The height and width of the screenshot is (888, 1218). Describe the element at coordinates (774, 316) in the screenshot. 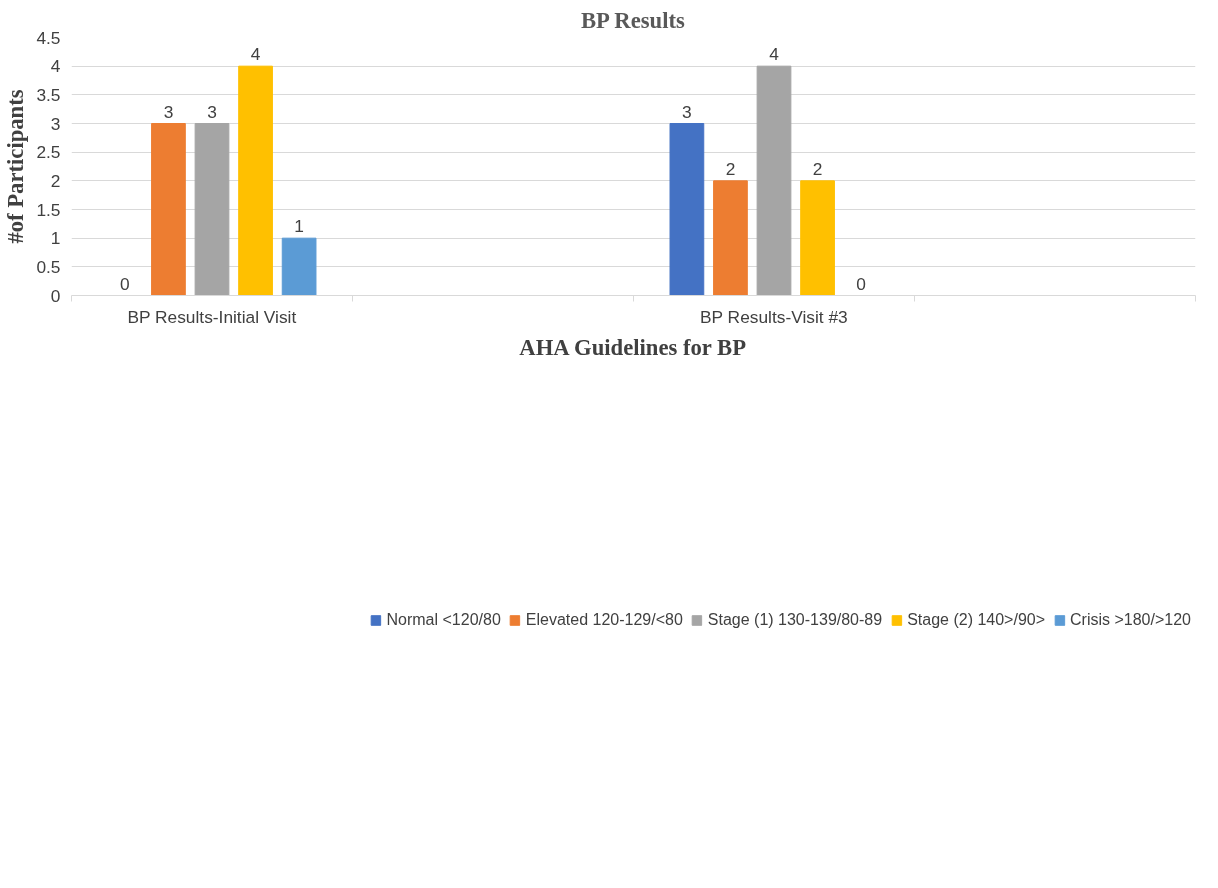

I see `x-tick-label: BP Results-Visit #3` at that location.